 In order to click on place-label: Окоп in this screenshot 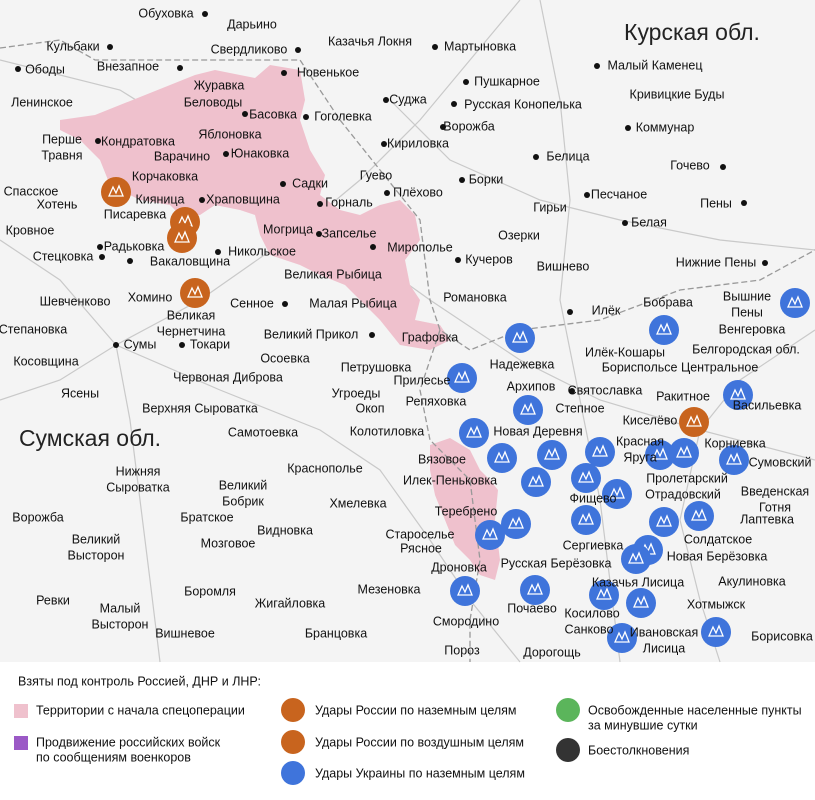, I will do `click(369, 408)`.